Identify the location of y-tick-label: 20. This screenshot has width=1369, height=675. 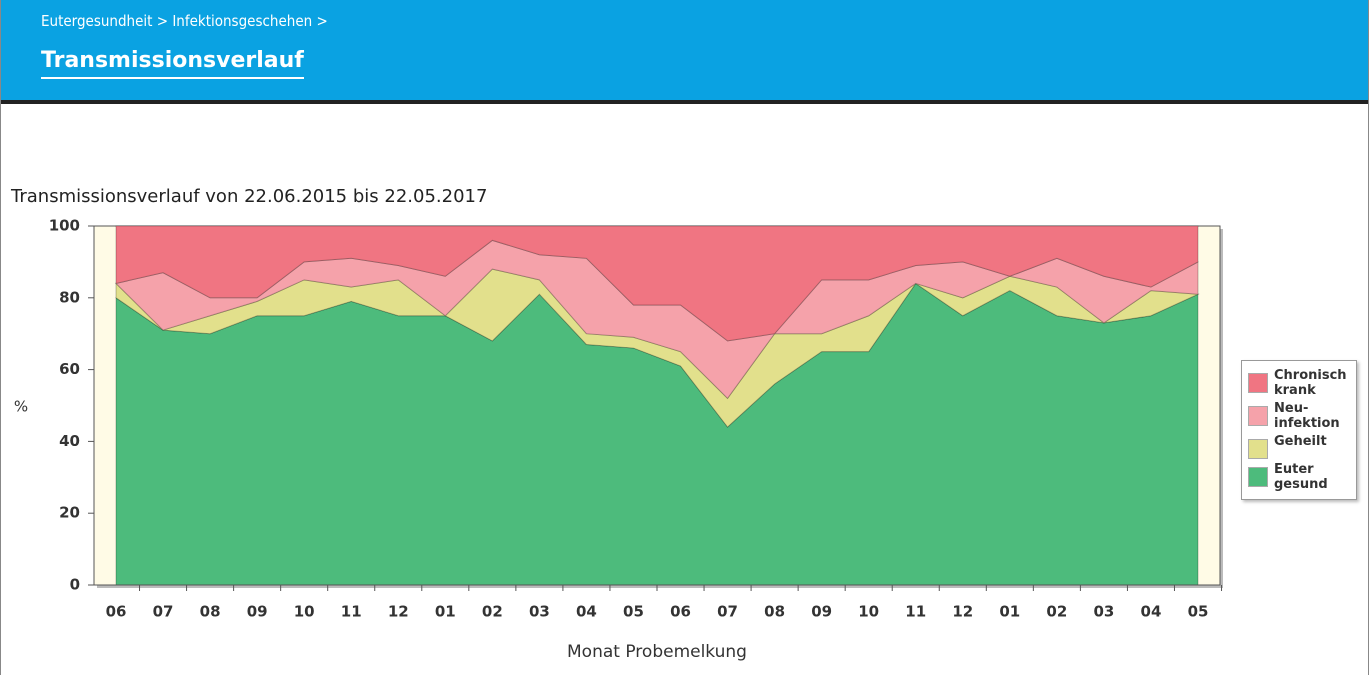
(69, 513).